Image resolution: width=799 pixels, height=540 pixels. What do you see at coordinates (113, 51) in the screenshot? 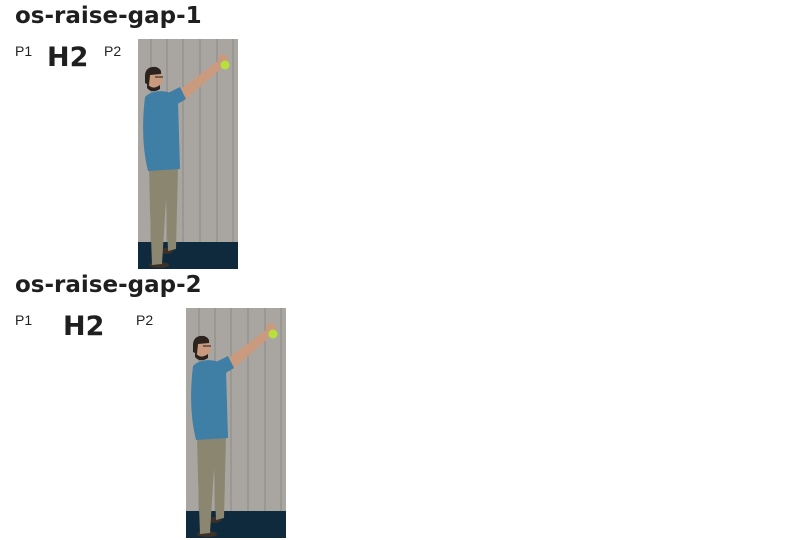
I see `p2-label-1: P2` at bounding box center [113, 51].